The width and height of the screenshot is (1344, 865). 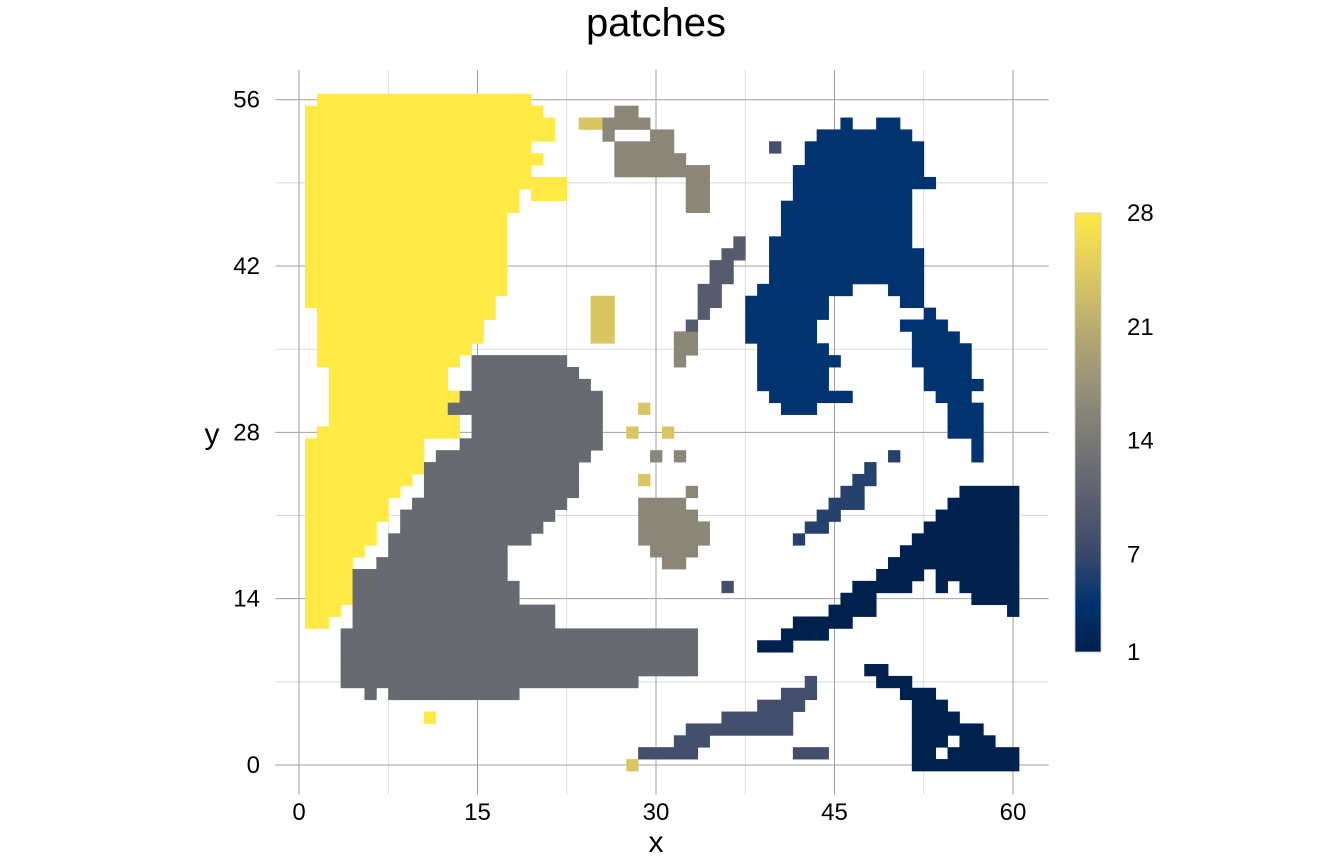 I want to click on y-tick-label: 28, so click(x=246, y=432).